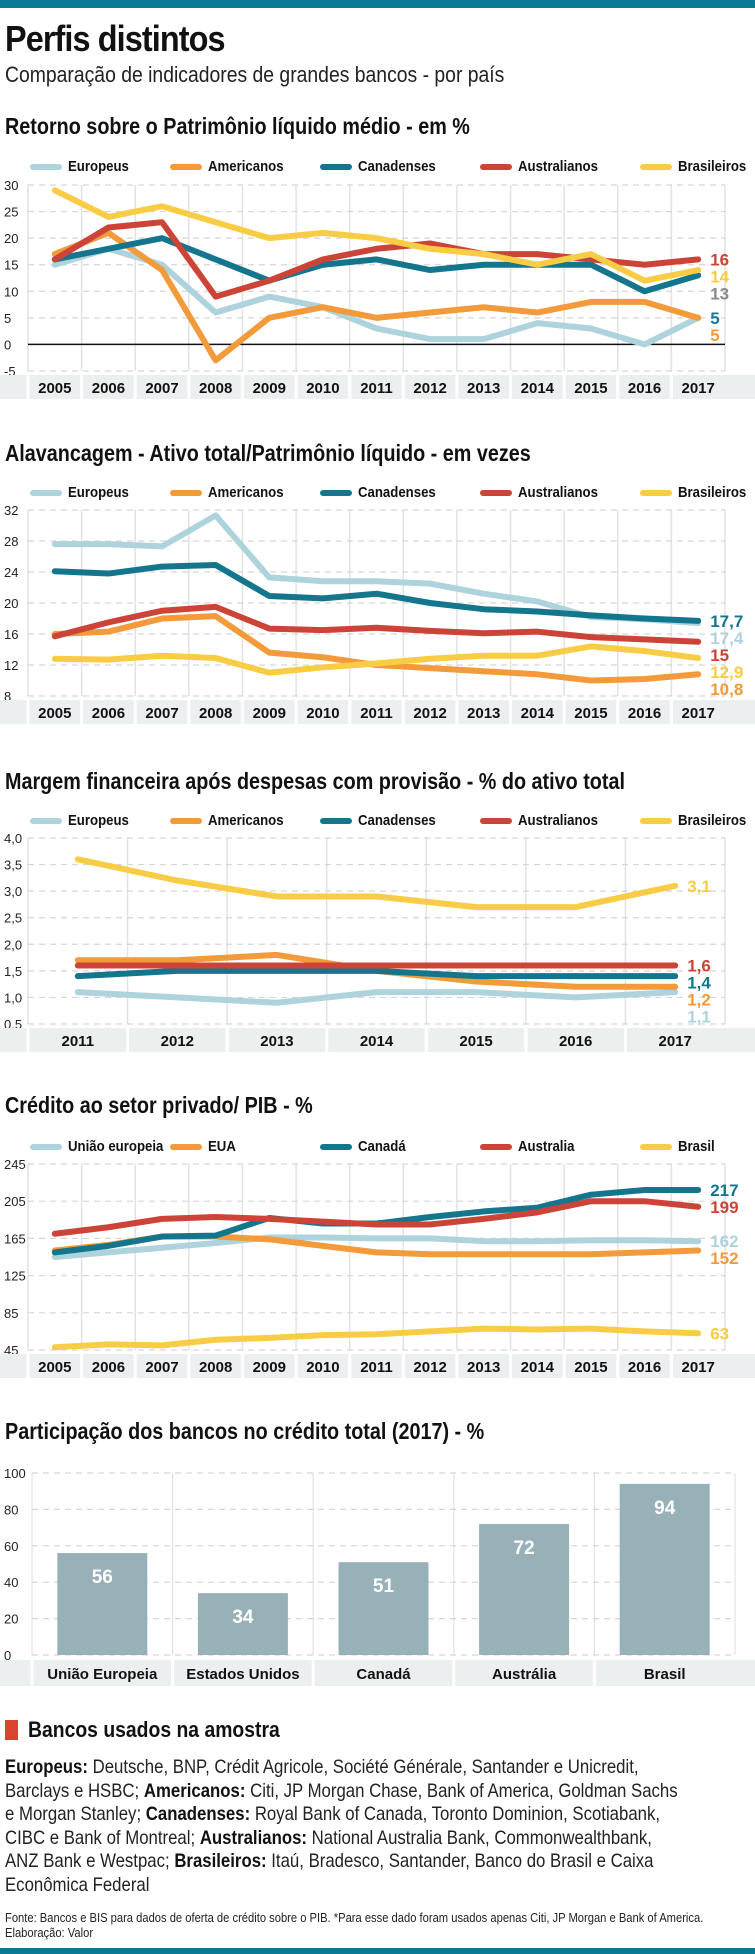  I want to click on data-label-canada: 51, so click(384, 1586).